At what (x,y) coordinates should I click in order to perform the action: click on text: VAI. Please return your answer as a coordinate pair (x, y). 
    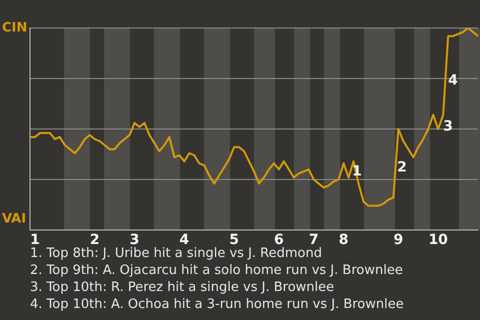
    Looking at the image, I should click on (14, 218).